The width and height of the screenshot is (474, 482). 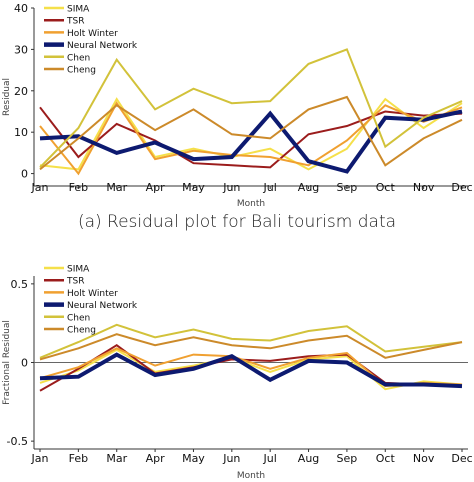 What do you see at coordinates (21, 8) in the screenshot?
I see `y-tick-label: 40` at bounding box center [21, 8].